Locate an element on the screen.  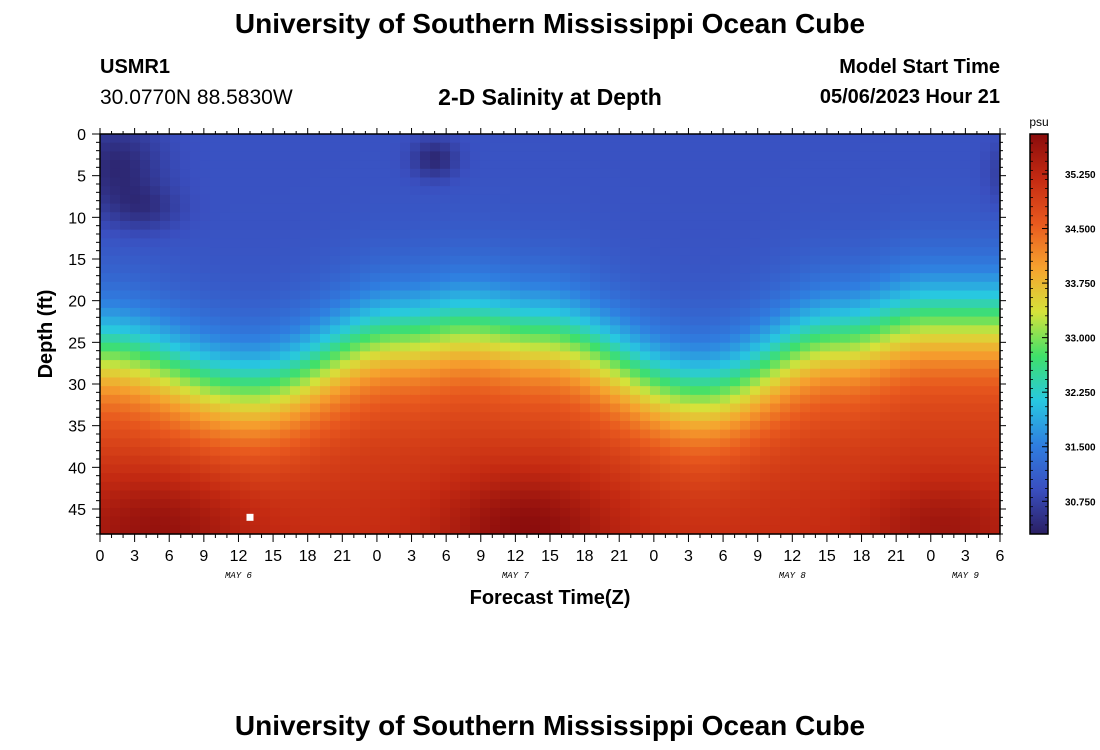
y-tick-label: 10 is located at coordinates (77, 218).